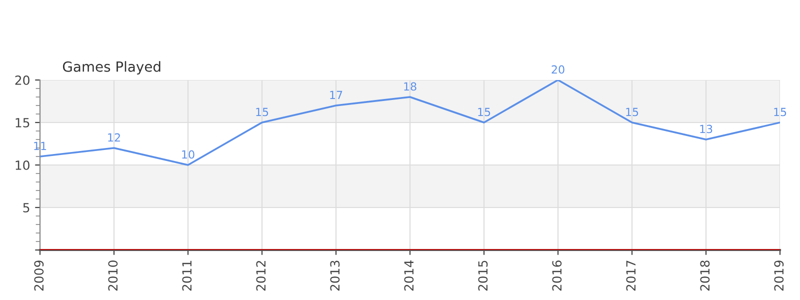 This screenshot has width=800, height=300. Describe the element at coordinates (26, 207) in the screenshot. I see `y-tick-label: 5` at that location.